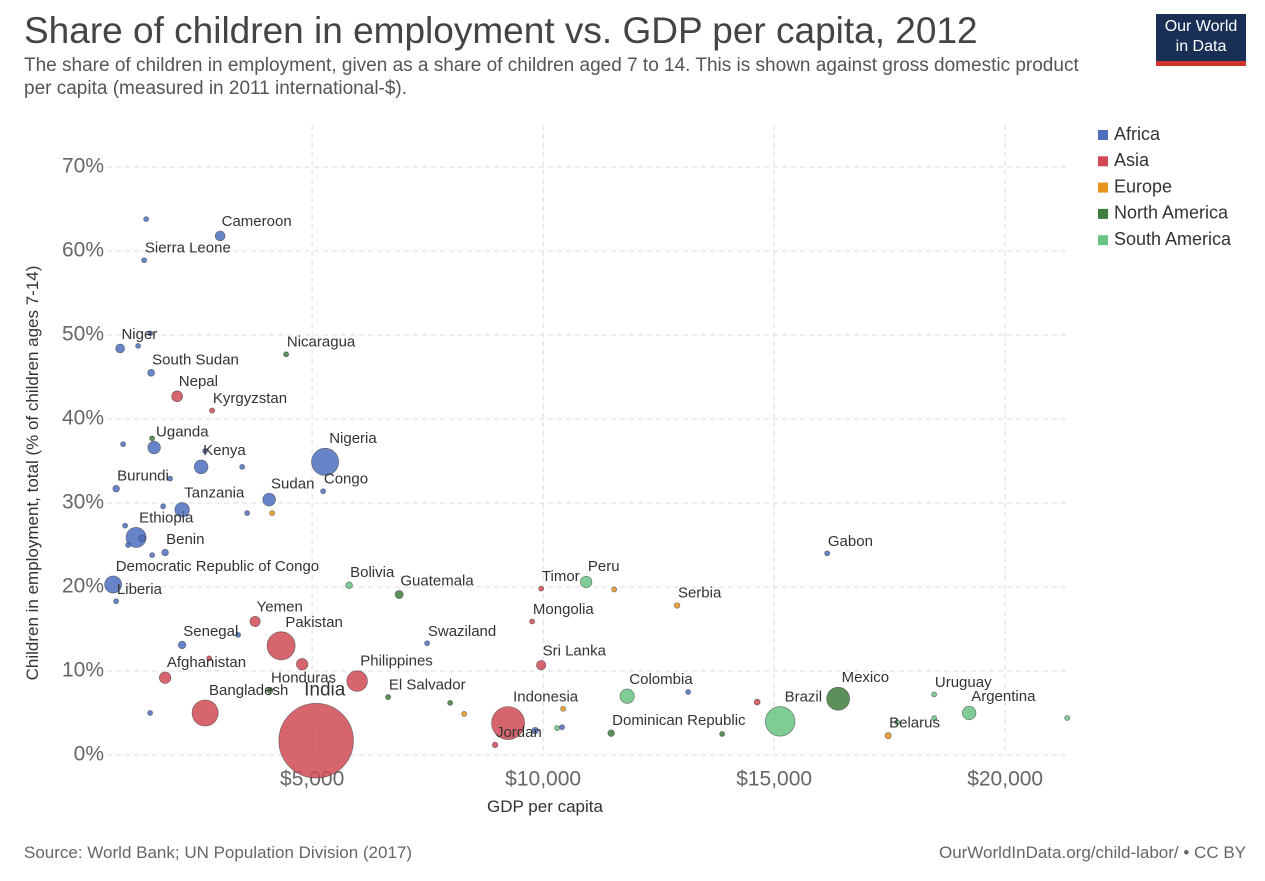  Describe the element at coordinates (519, 732) in the screenshot. I see `point-label: Jordan` at that location.